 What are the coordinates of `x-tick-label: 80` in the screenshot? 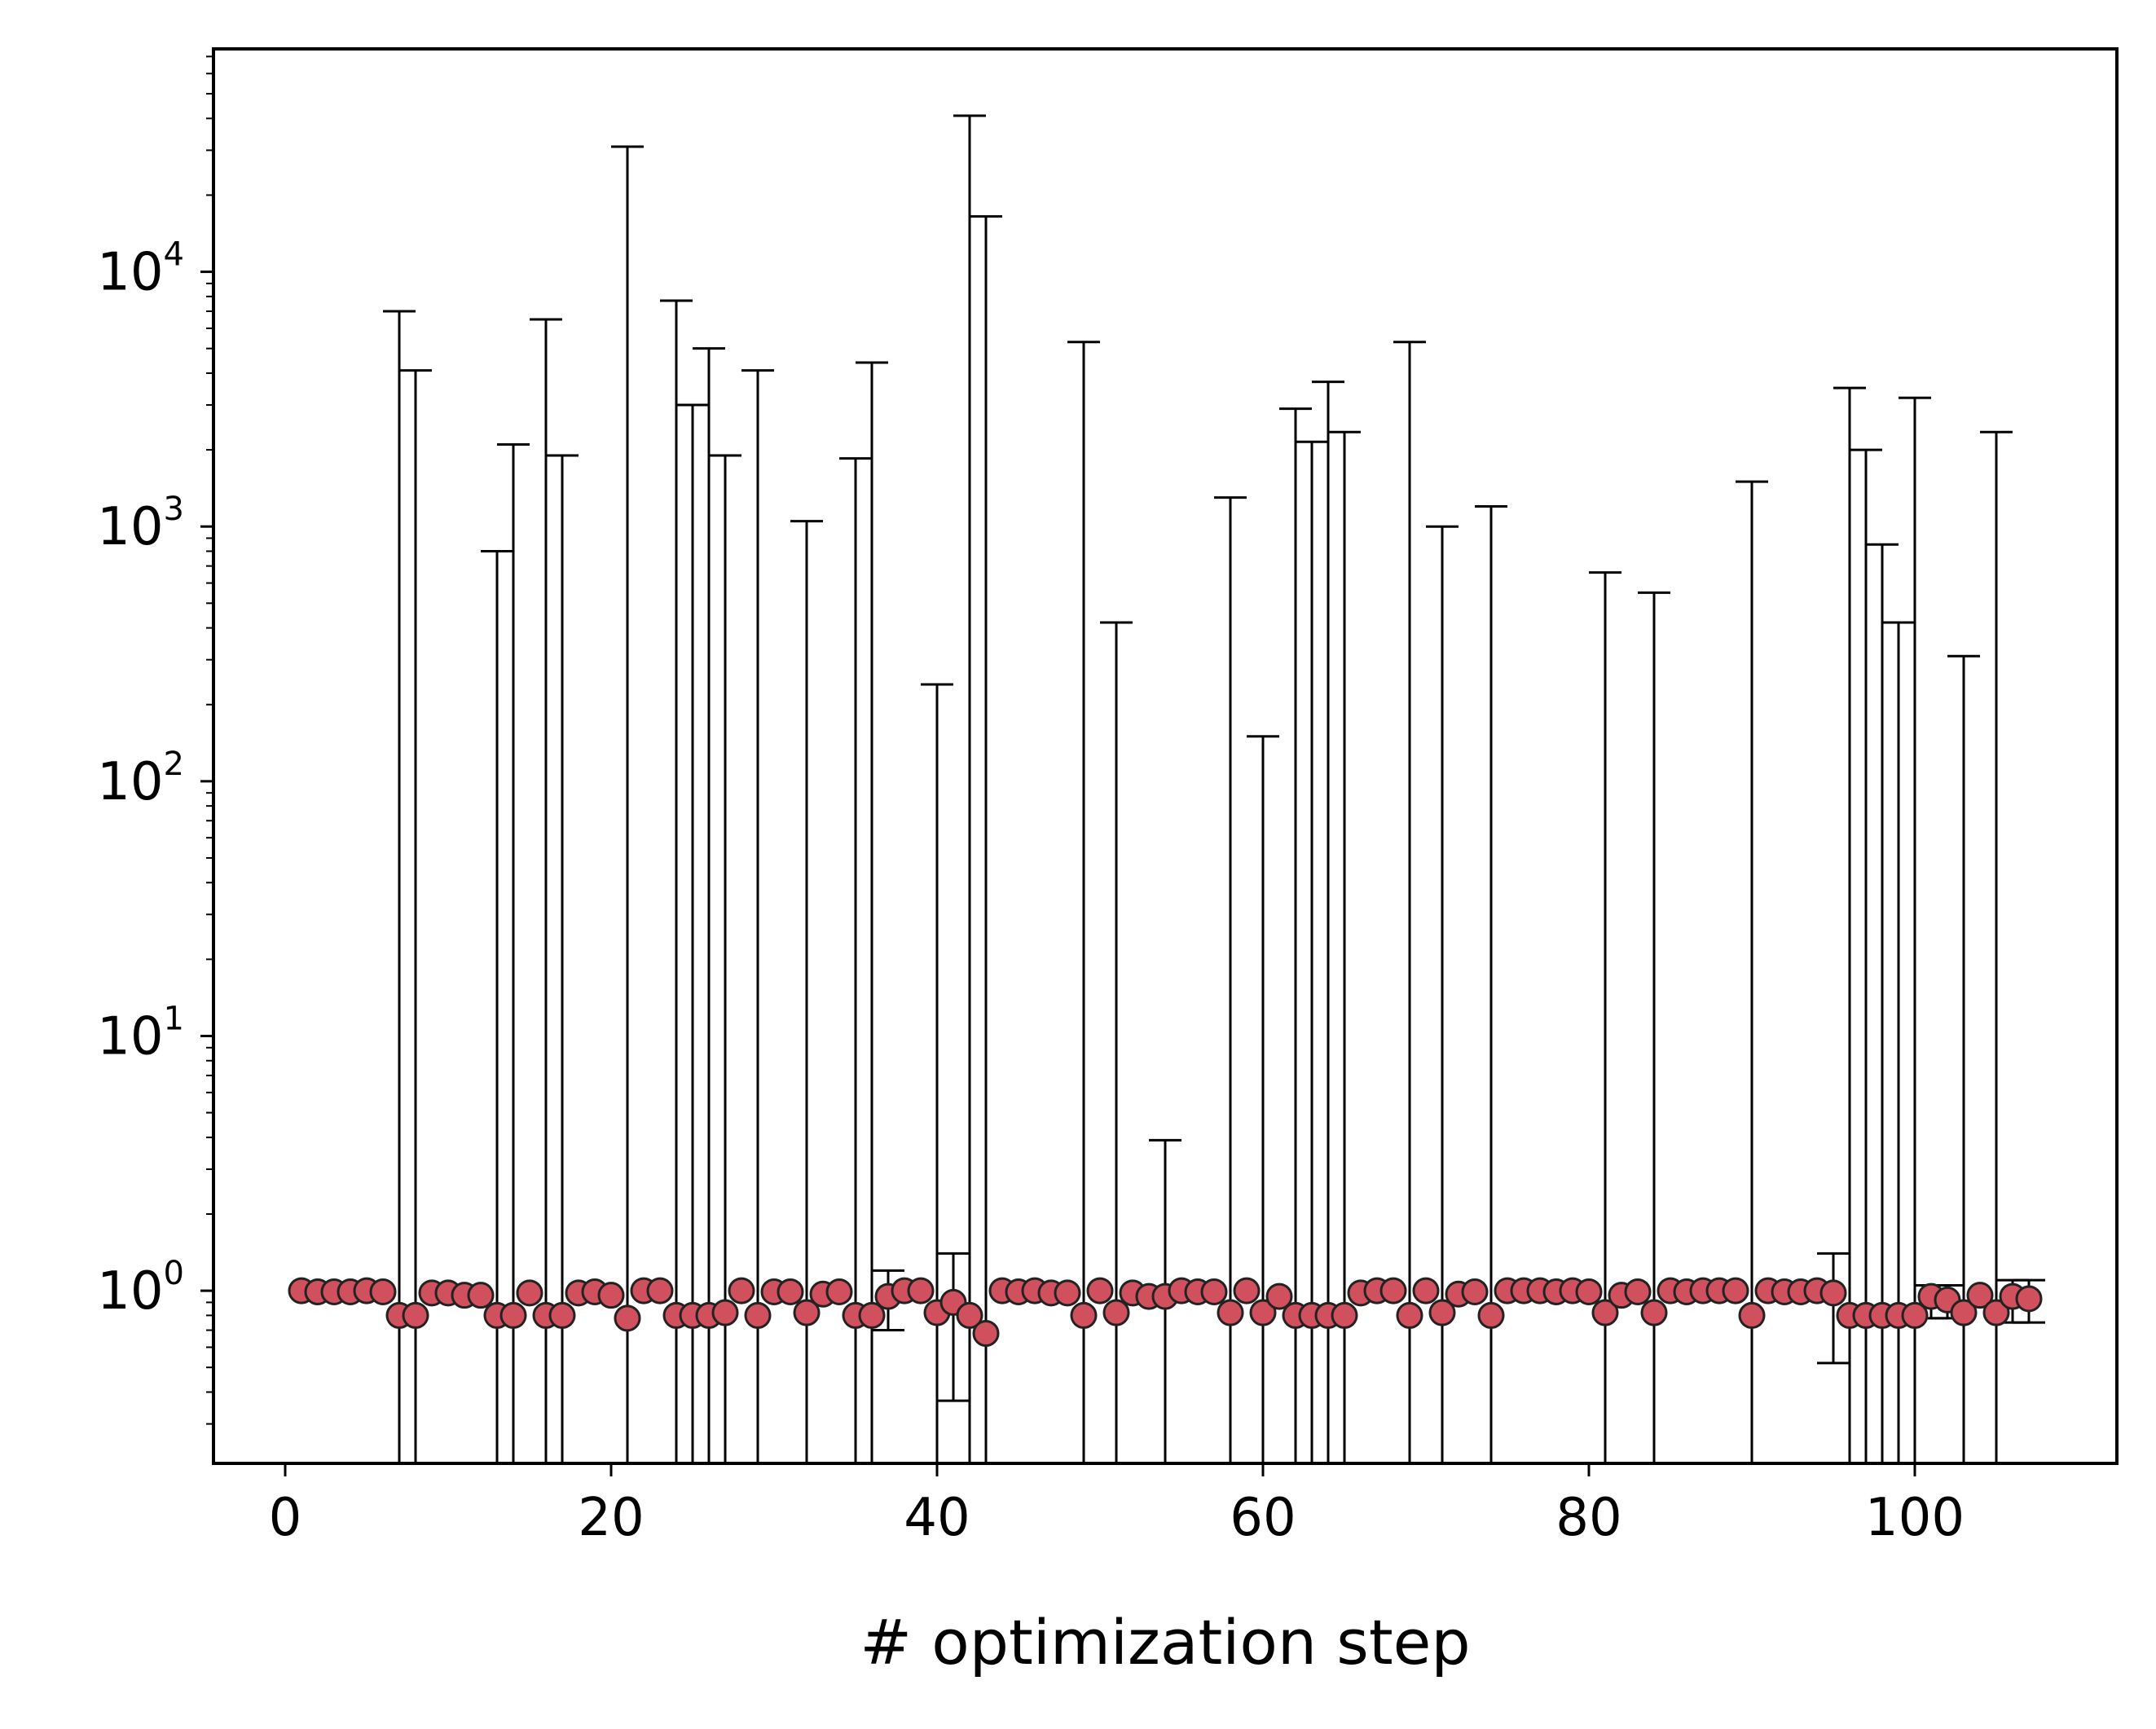 It's located at (1588, 1518).